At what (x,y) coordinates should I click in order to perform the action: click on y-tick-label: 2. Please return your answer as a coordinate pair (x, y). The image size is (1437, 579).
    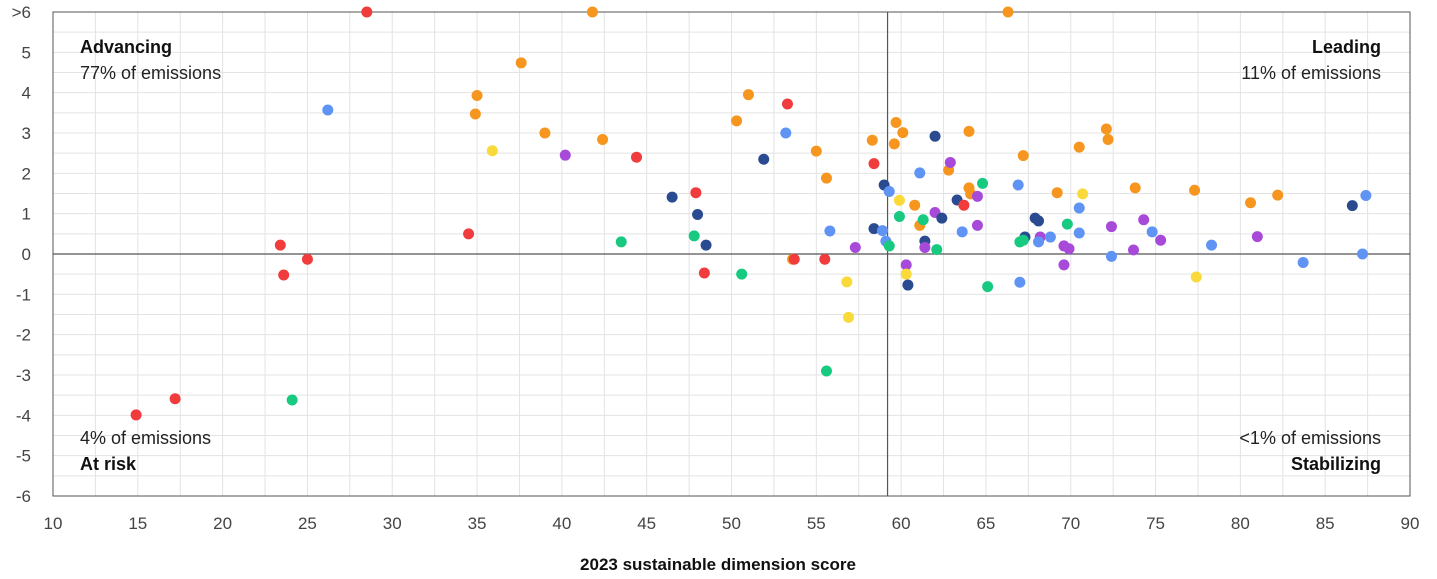
    Looking at the image, I should click on (26, 173).